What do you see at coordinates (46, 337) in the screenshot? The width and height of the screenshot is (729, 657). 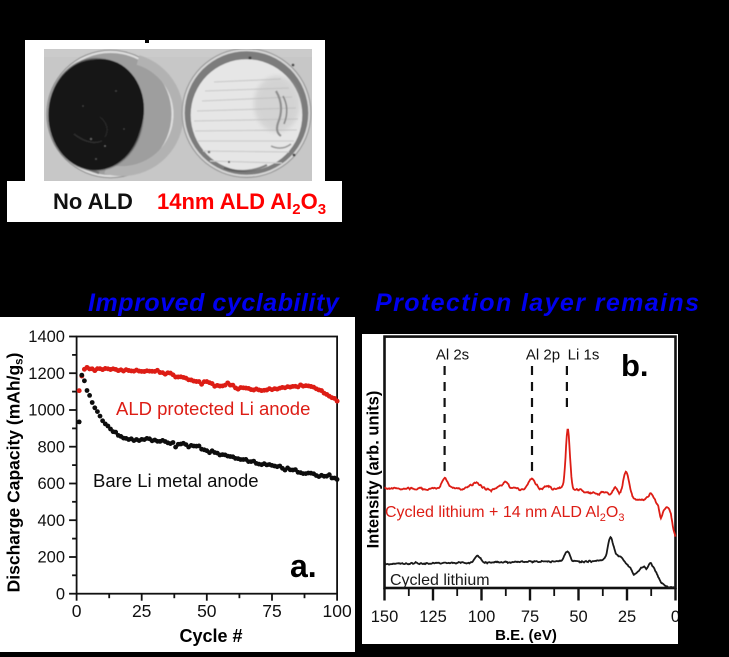 I see `svg-text: 1400` at bounding box center [46, 337].